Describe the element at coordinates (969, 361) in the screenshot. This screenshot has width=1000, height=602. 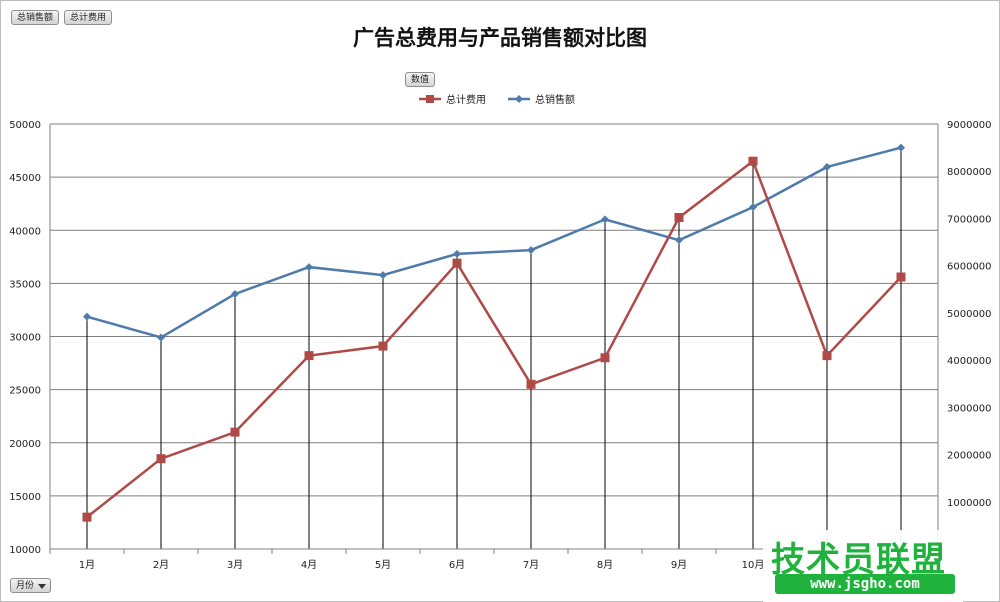
I see `y-right-tick-label: 4000000` at that location.